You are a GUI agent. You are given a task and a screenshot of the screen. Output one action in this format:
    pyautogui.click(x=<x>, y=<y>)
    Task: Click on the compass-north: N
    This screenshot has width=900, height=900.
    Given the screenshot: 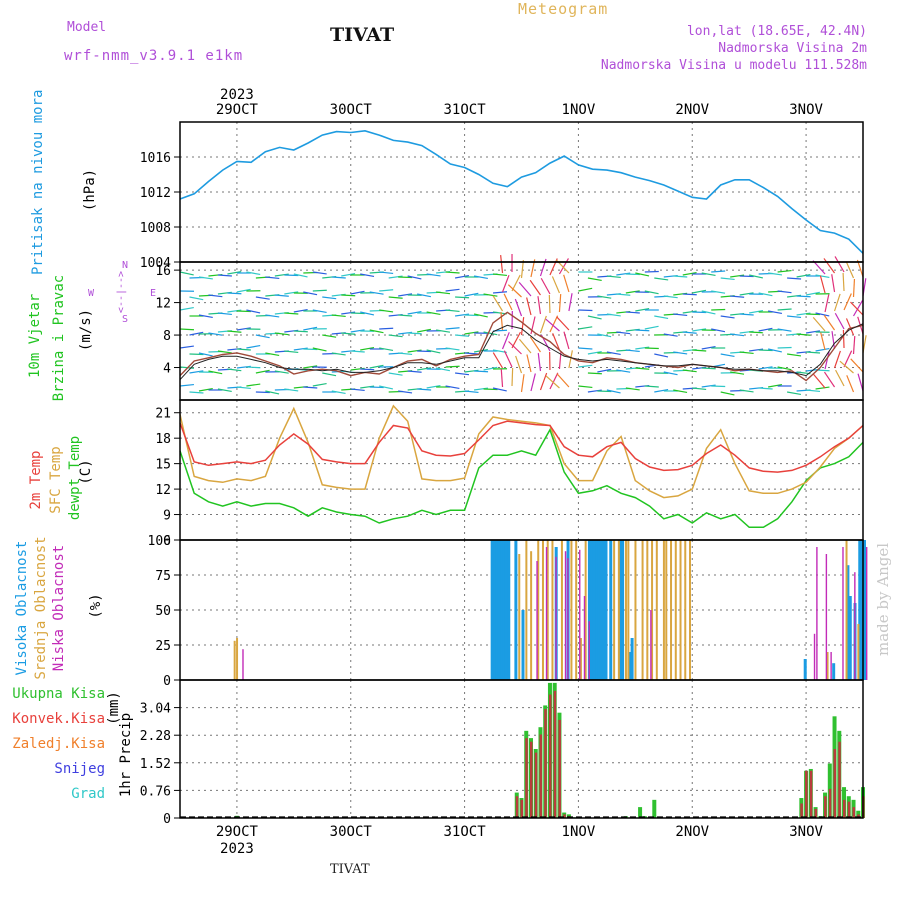 What is the action you would take?
    pyautogui.click(x=125, y=265)
    